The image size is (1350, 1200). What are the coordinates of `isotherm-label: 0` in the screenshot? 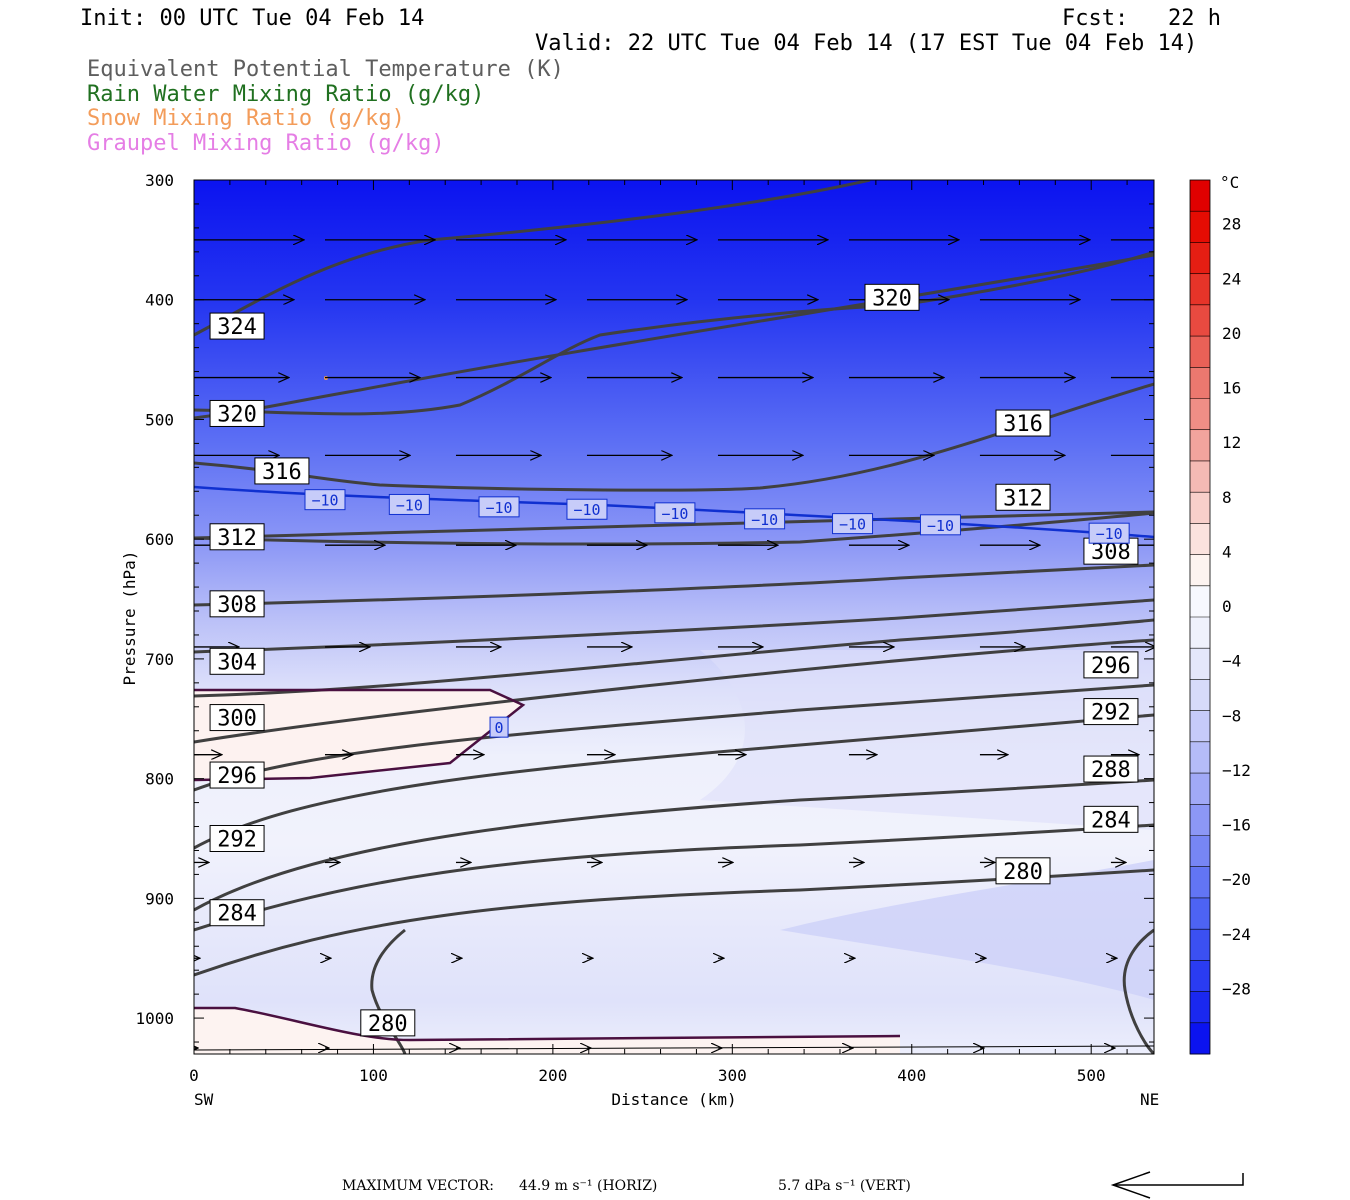 It's located at (499, 728).